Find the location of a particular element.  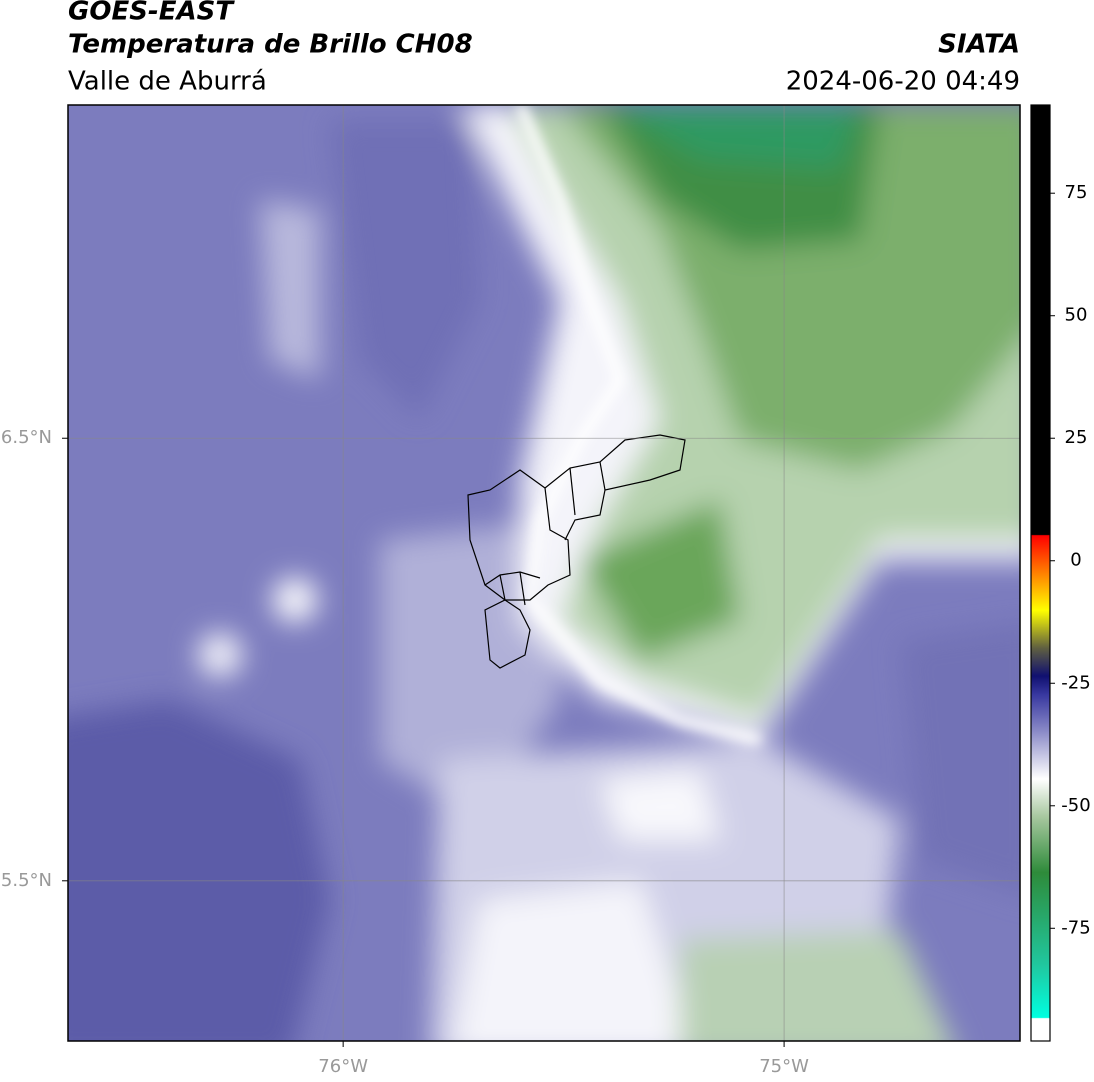

colorbar-tick-label: 75 is located at coordinates (1076, 192).